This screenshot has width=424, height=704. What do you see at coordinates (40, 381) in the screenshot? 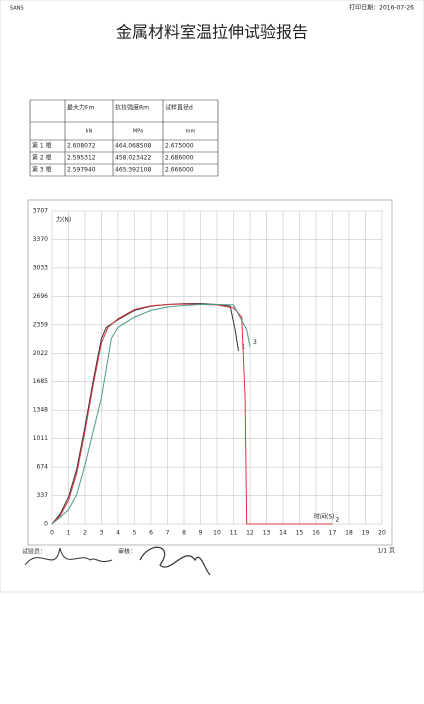
I see `y-tick-label: 1685` at bounding box center [40, 381].